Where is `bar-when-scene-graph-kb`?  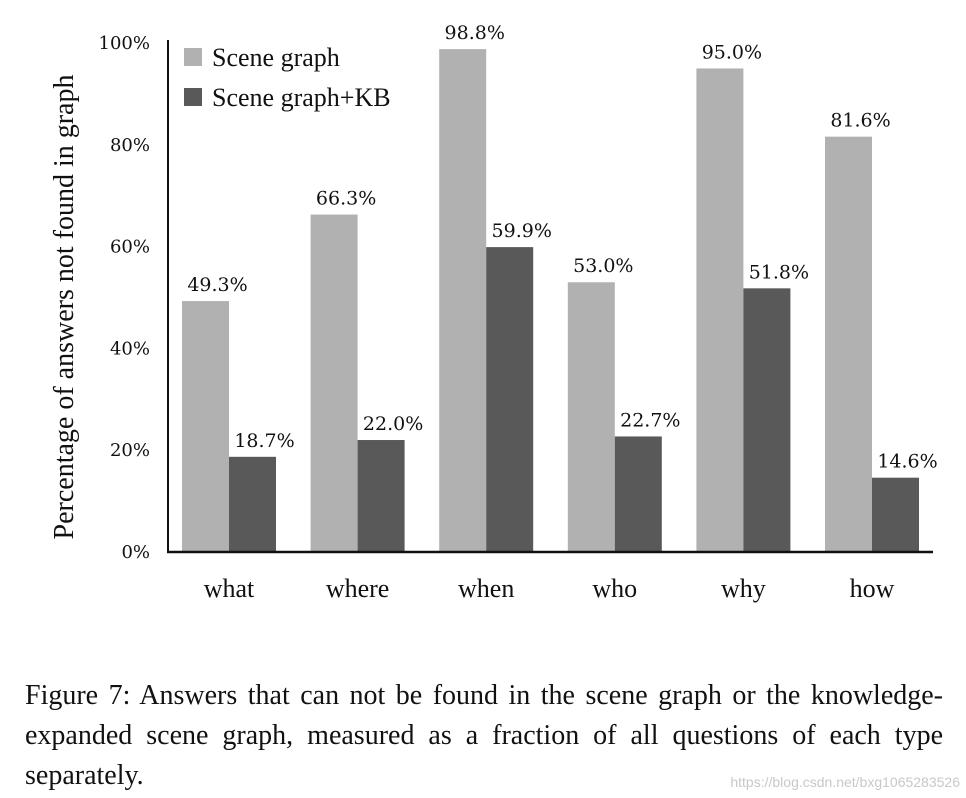
bar-when-scene-graph-kb is located at coordinates (510, 399).